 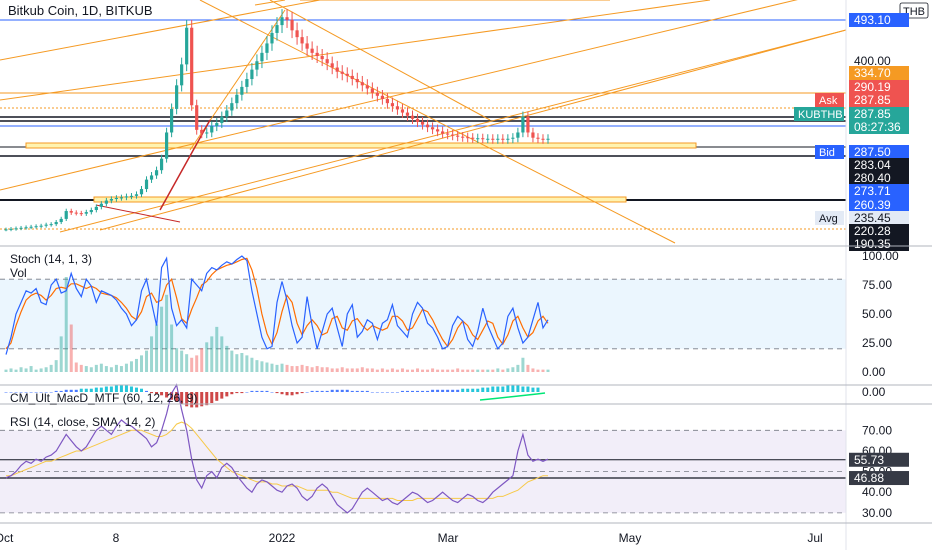 I want to click on stoch-tick: 25.00, so click(x=877, y=343).